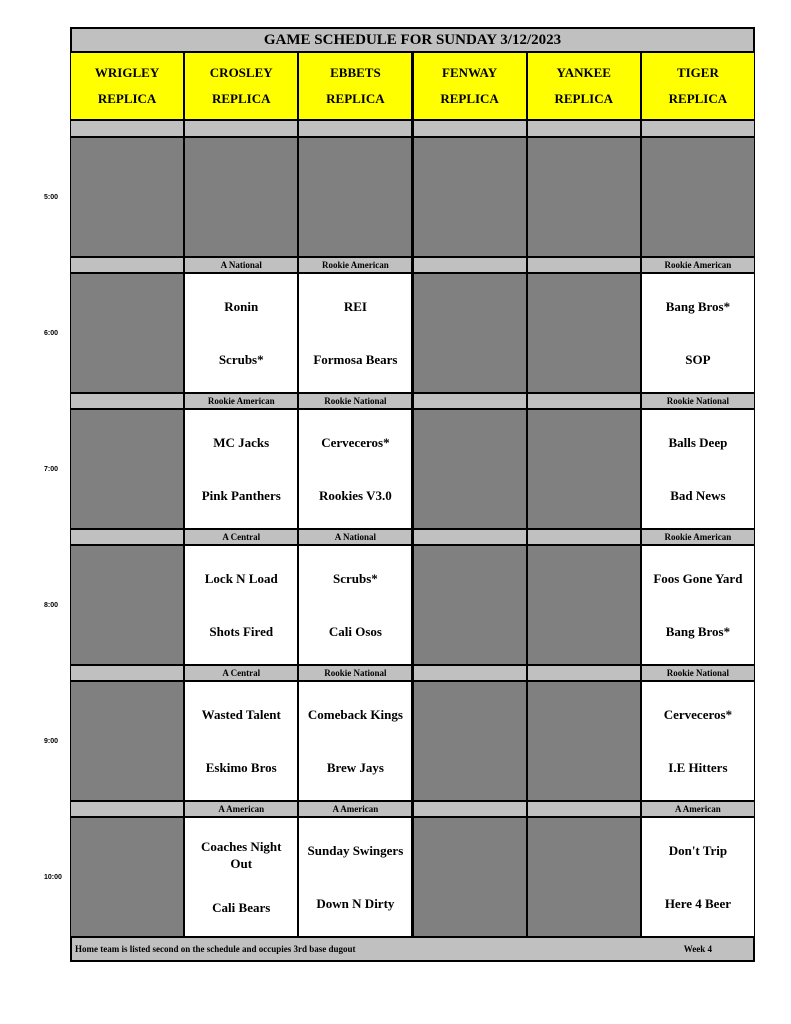 This screenshot has width=791, height=1024. What do you see at coordinates (697, 605) in the screenshot?
I see `game-cell: Foos Gone Yard Bang Bros*` at bounding box center [697, 605].